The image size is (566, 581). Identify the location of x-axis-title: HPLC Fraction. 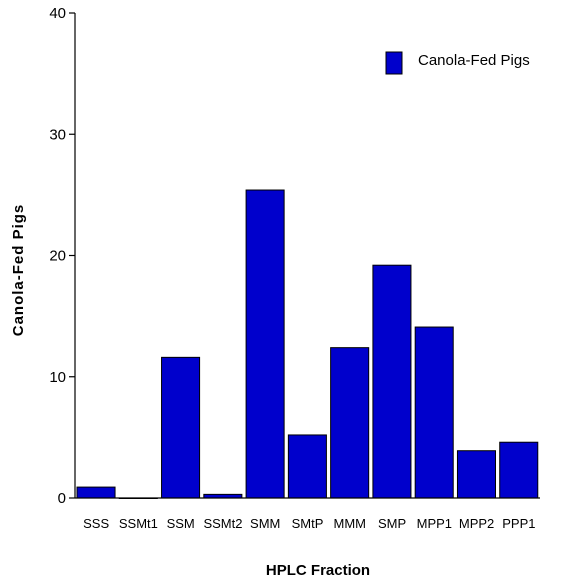
(318, 570).